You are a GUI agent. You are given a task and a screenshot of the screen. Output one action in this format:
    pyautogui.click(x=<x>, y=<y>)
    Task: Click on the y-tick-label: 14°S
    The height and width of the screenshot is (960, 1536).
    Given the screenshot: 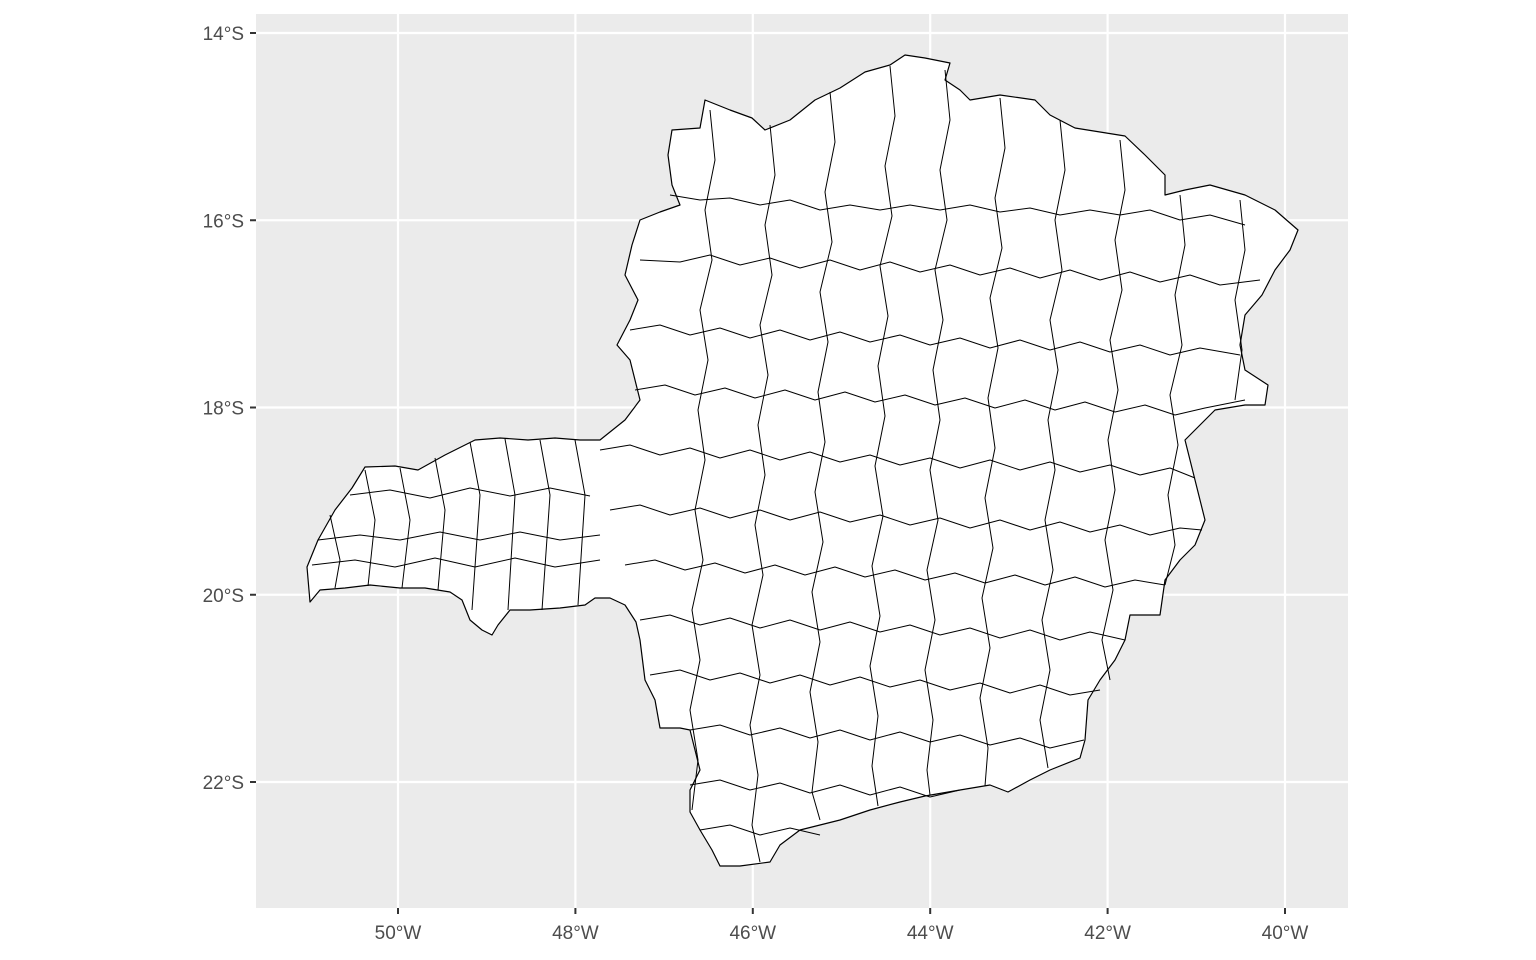 What is the action you would take?
    pyautogui.click(x=223, y=34)
    